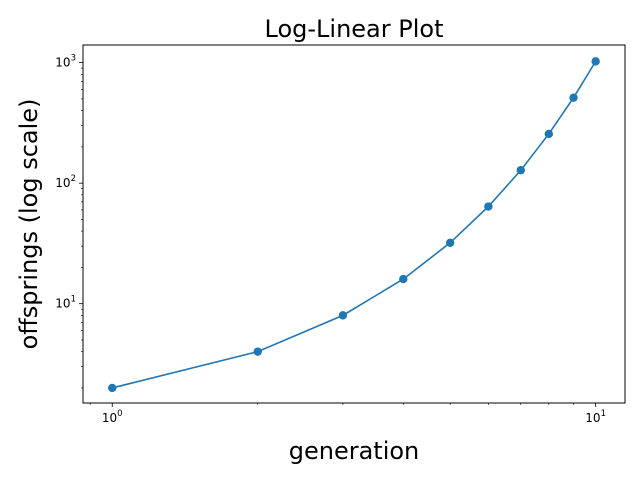  I want to click on x-tick-label: 10⁰, so click(112, 417).